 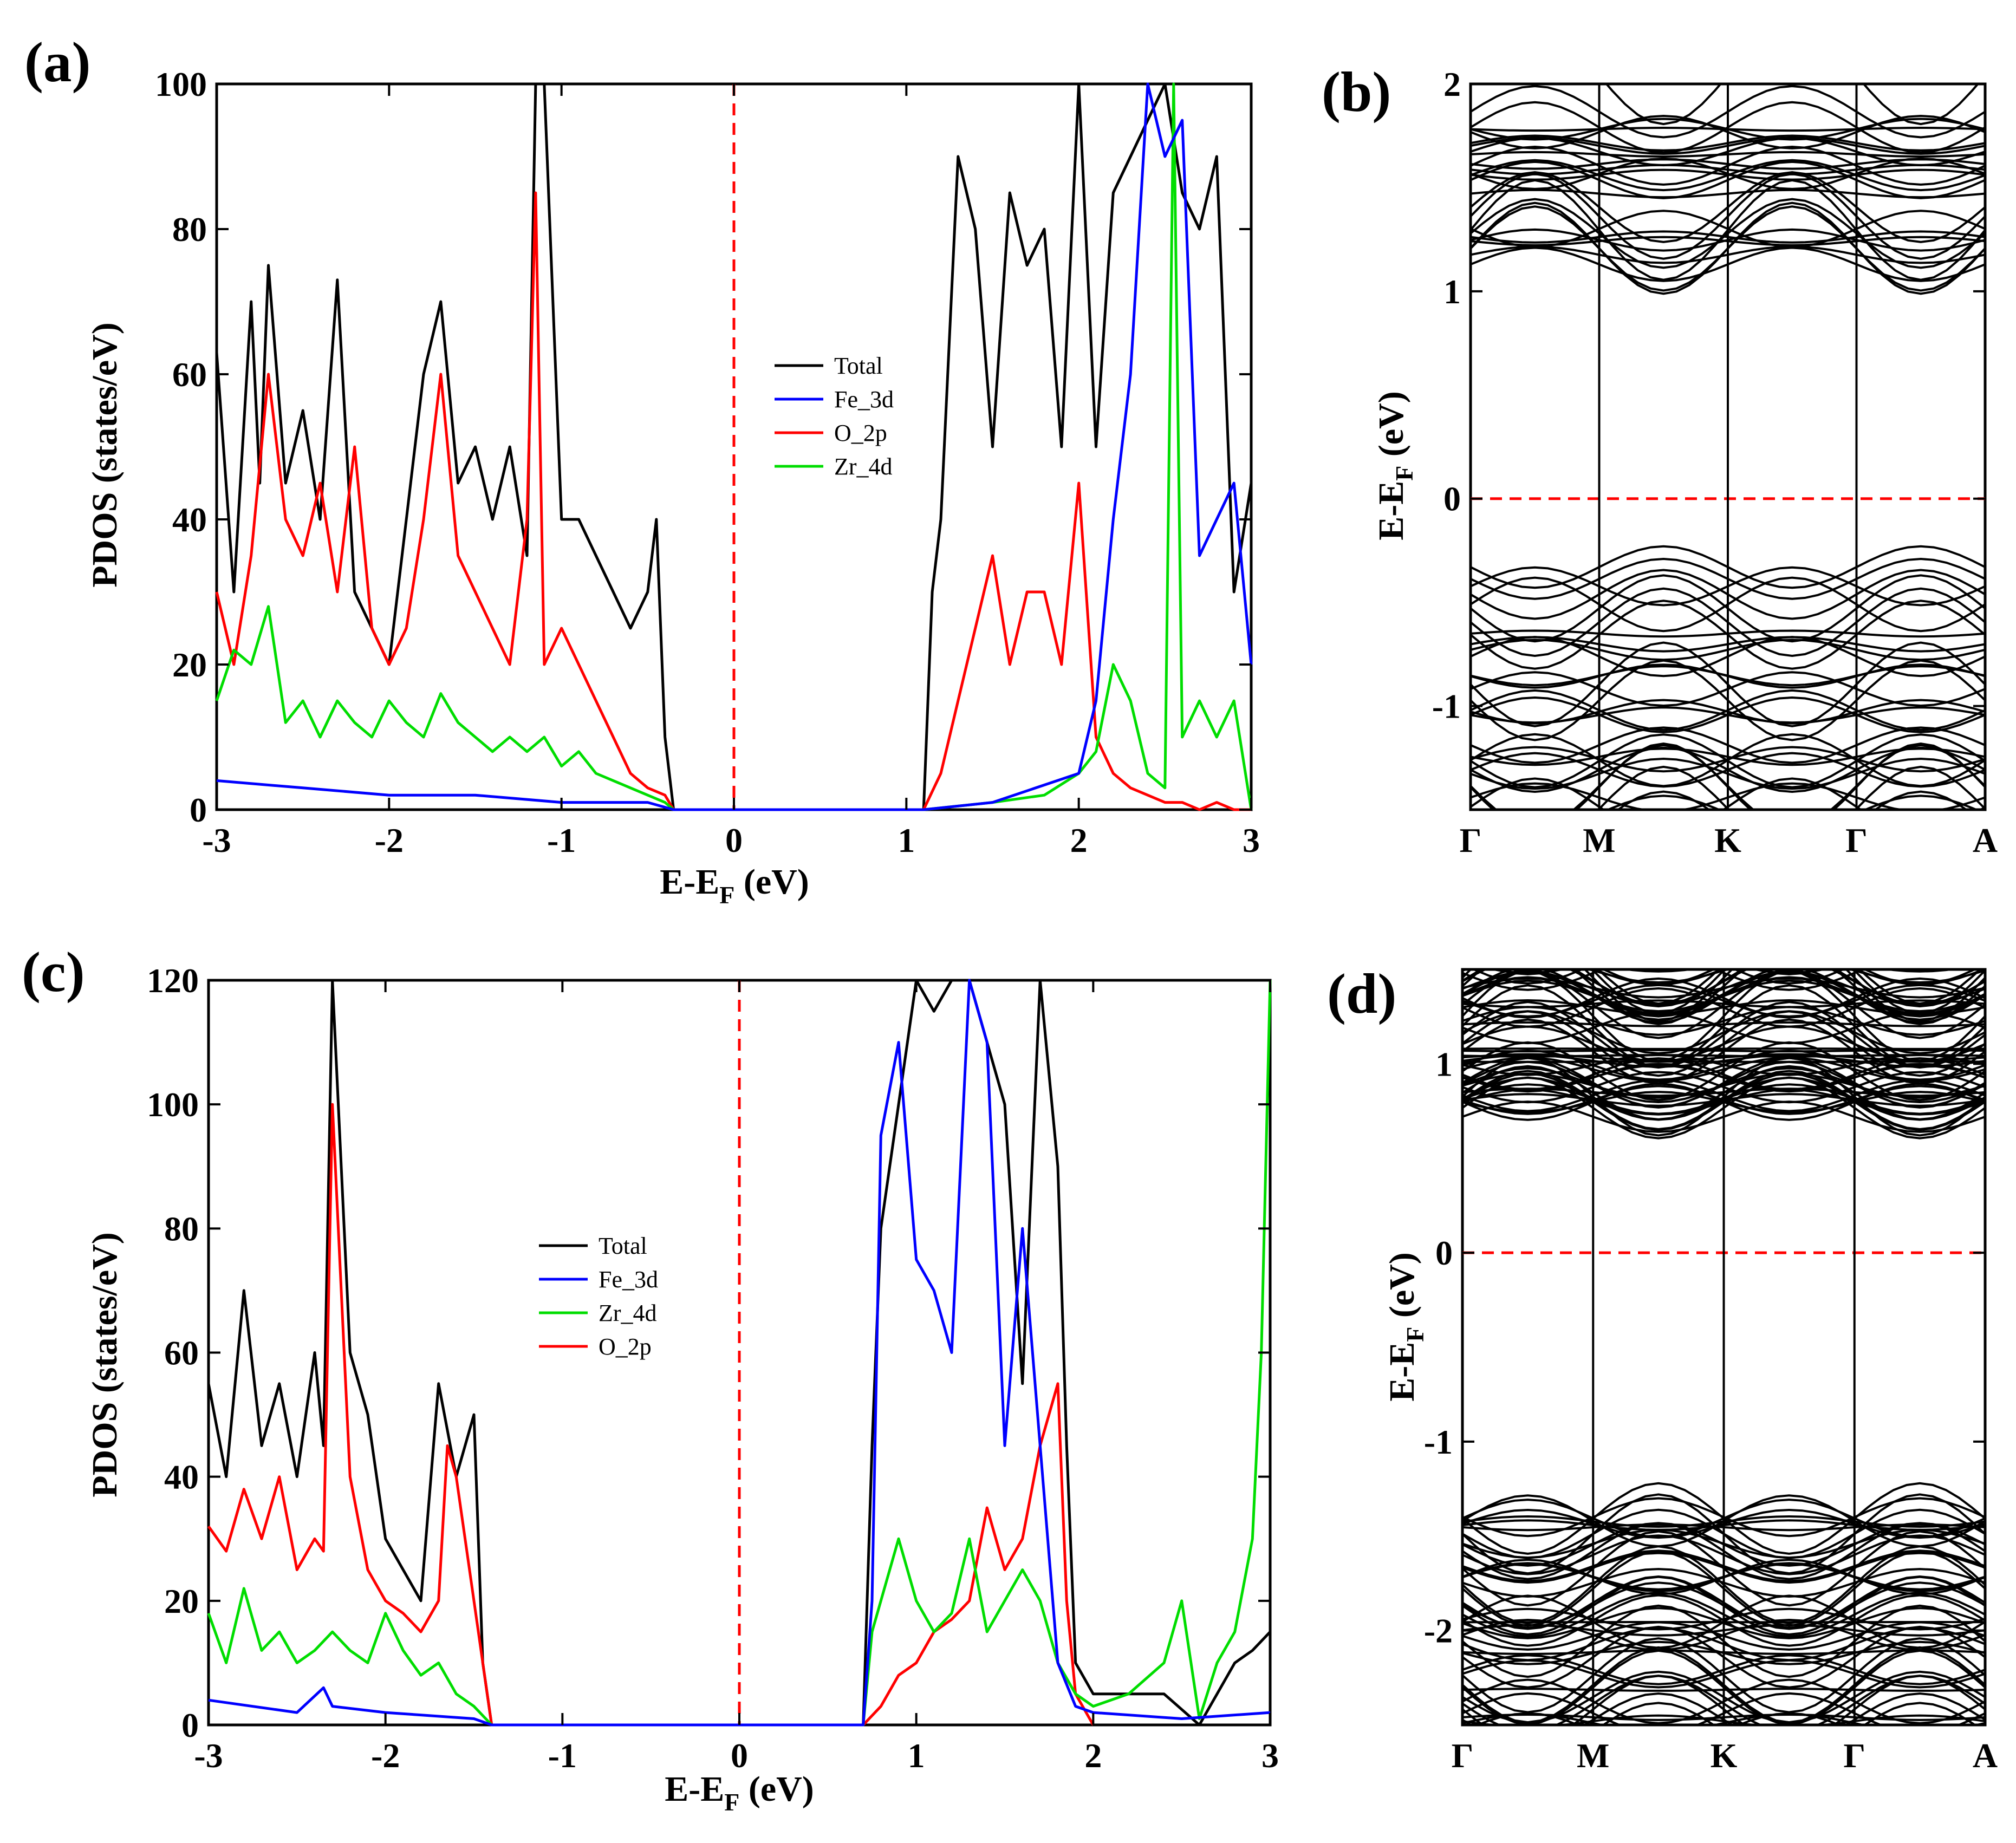 What do you see at coordinates (1394, 465) in the screenshot?
I see `panel-b-y-axis-title: E-EF (eV)` at bounding box center [1394, 465].